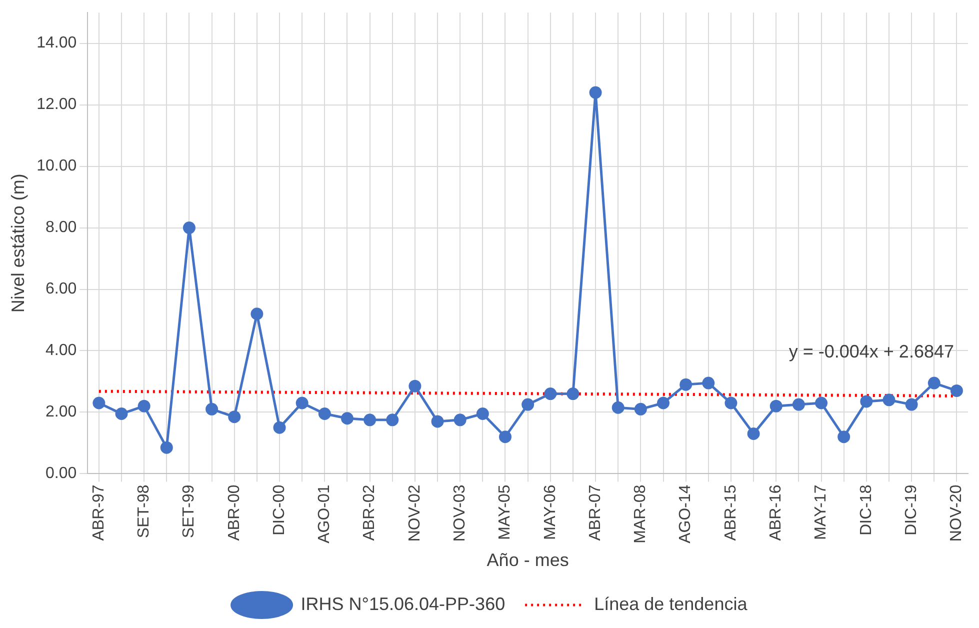 This screenshot has width=979, height=628. I want to click on x-tick-label: MAY-06, so click(550, 512).